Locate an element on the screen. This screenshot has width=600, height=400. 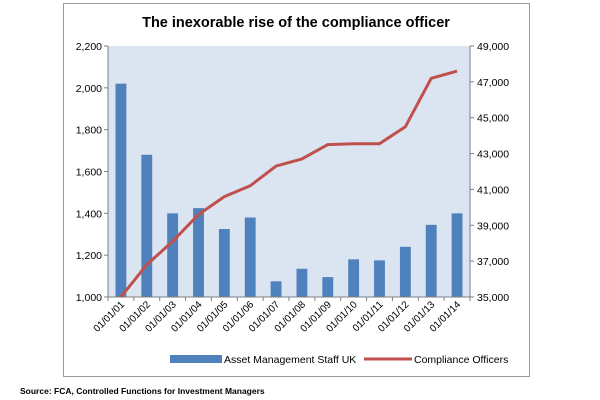
legend-bar-swatch is located at coordinates (196, 359).